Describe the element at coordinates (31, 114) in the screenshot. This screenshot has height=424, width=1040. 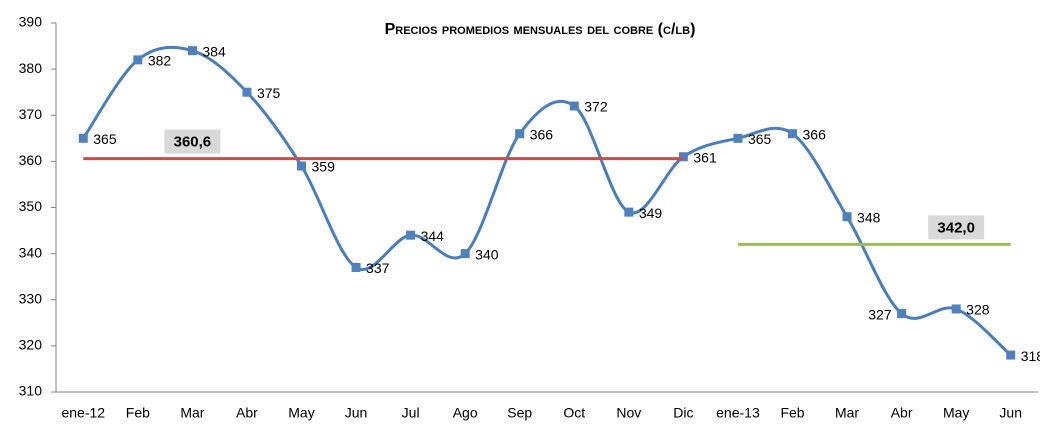
I see `y-tick-label: 370` at that location.